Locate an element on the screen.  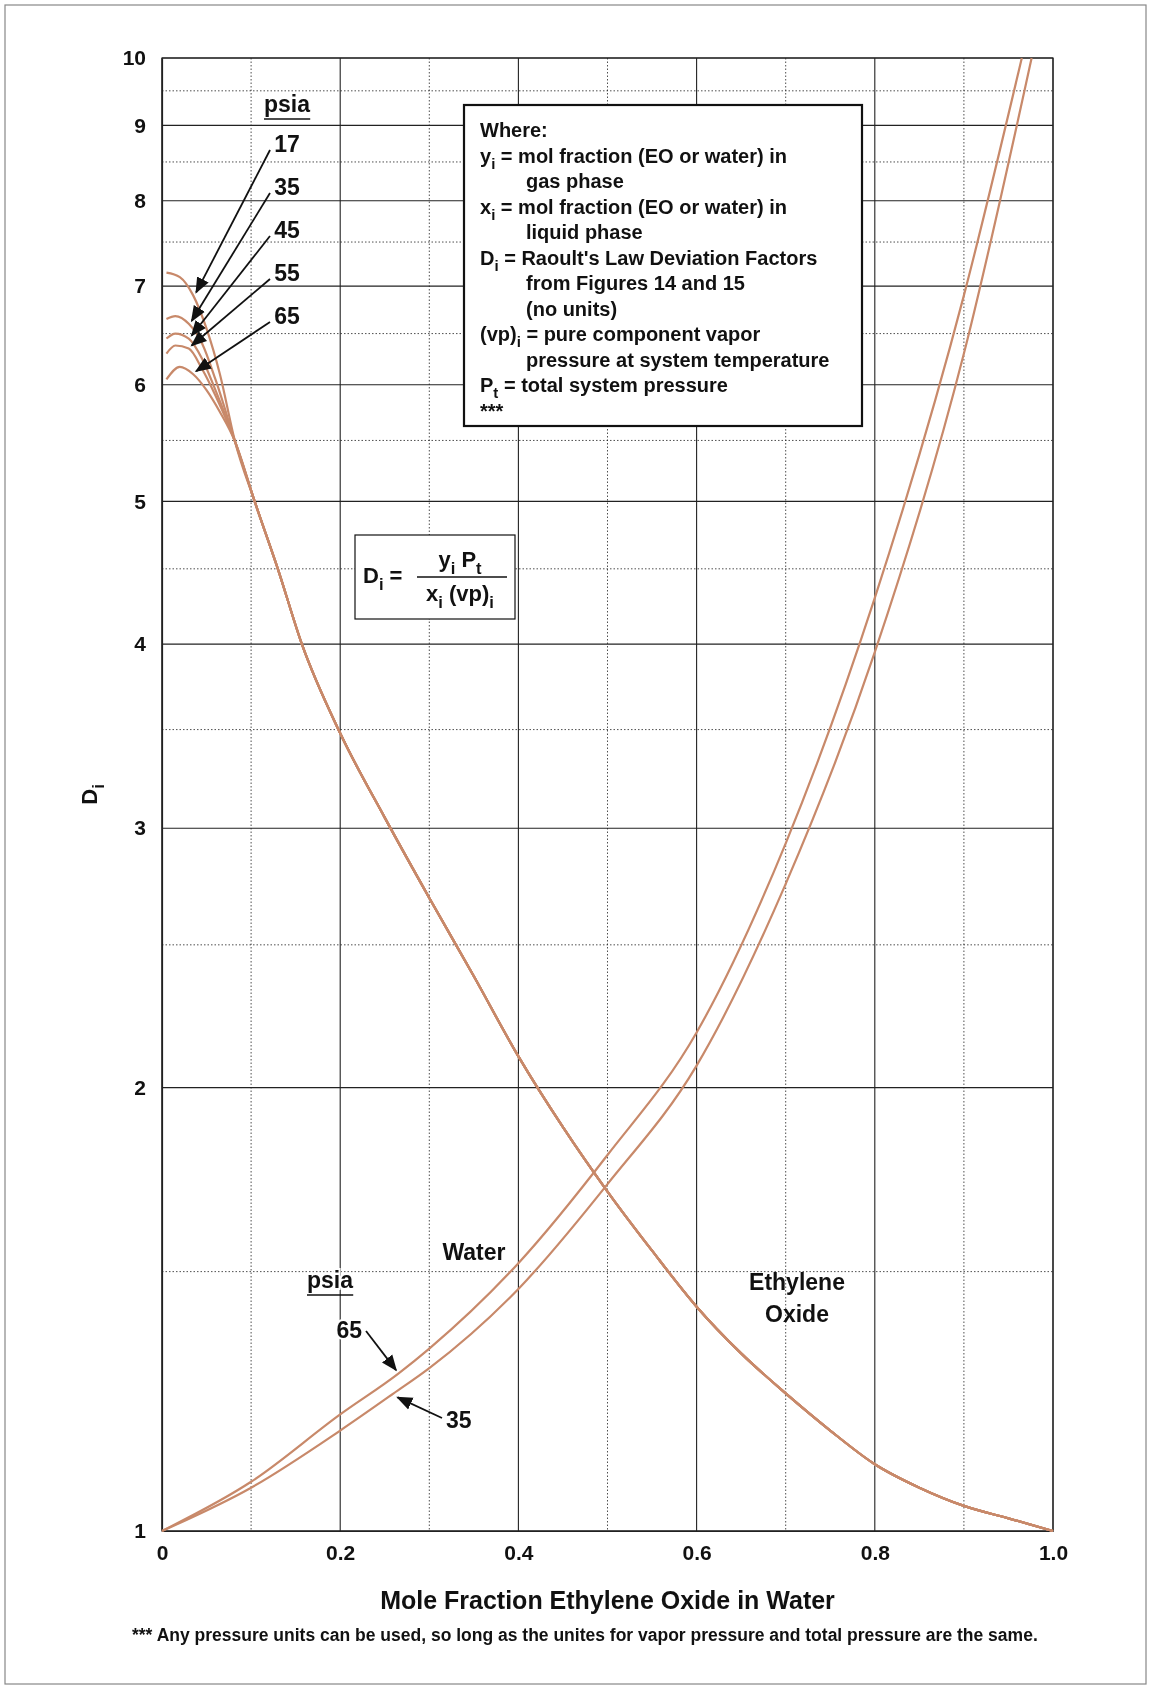
text: 45 is located at coordinates (287, 230).